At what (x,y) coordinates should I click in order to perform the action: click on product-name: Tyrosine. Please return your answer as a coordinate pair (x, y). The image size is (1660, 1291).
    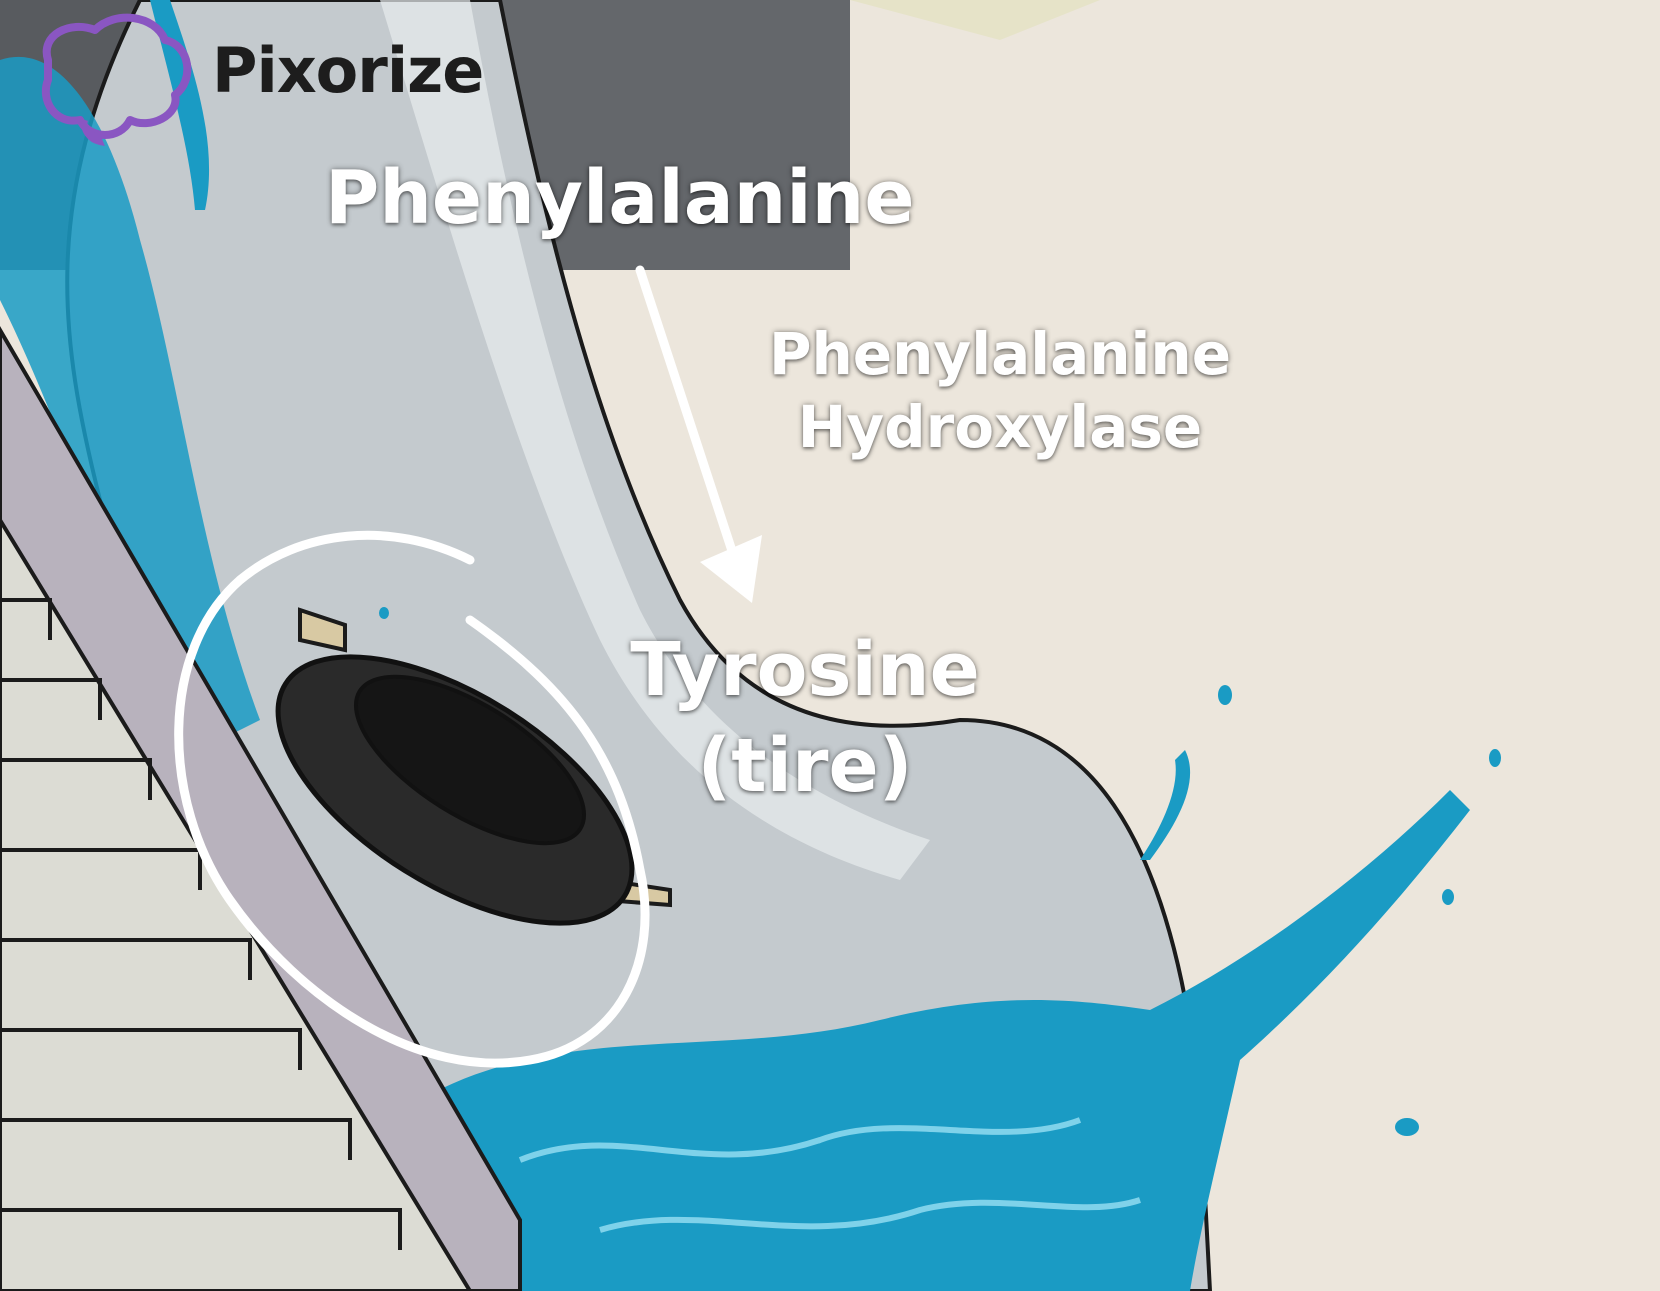
    Looking at the image, I should click on (805, 670).